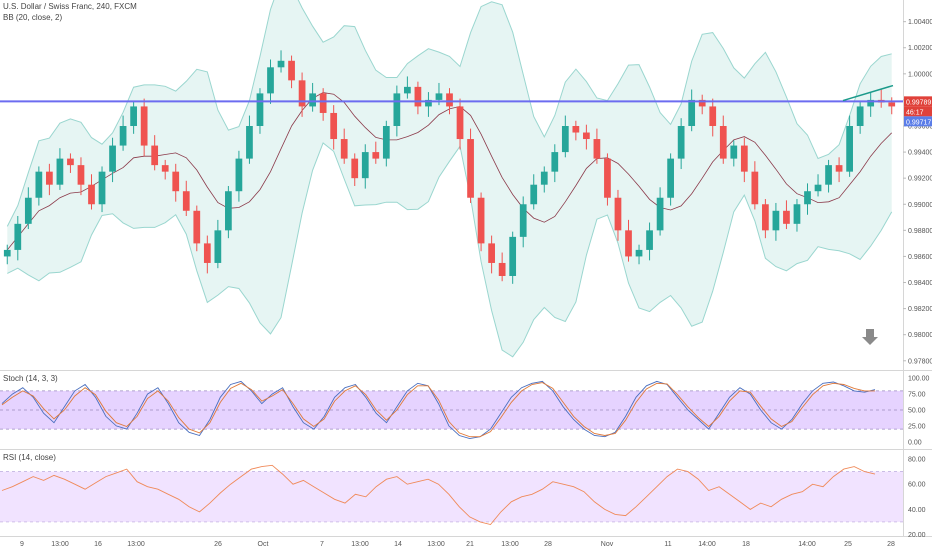 The image size is (932, 550). I want to click on current-price-label: 0.99789, so click(918, 102).